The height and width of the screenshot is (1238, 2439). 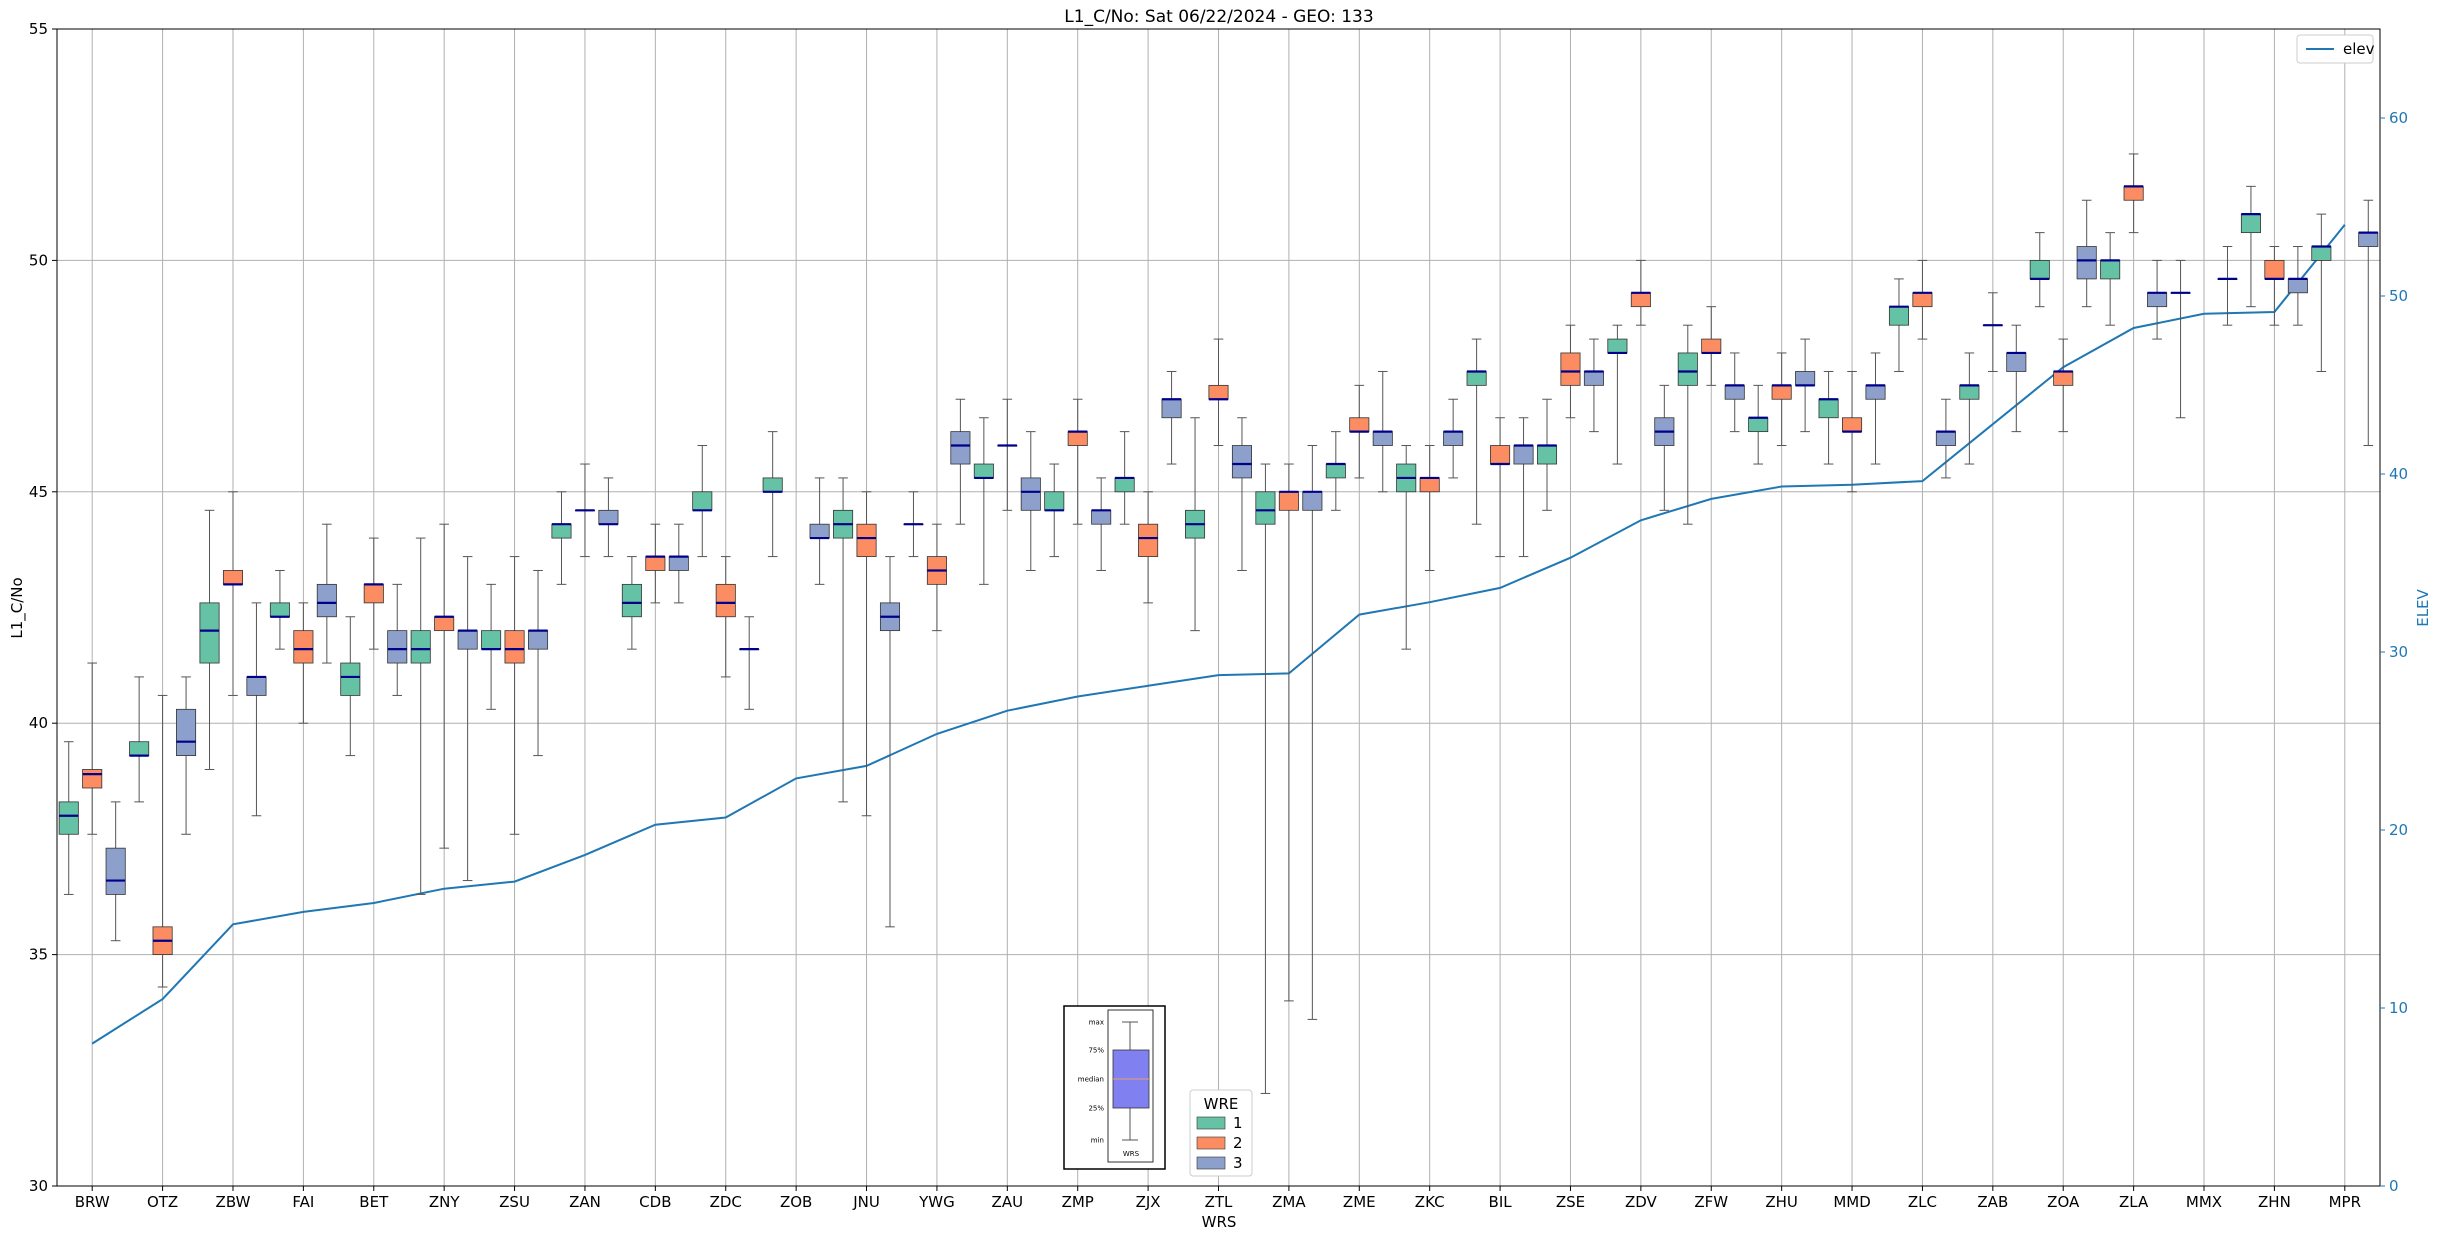 What do you see at coordinates (1570, 1202) in the screenshot?
I see `x-tick-label: ZSE` at bounding box center [1570, 1202].